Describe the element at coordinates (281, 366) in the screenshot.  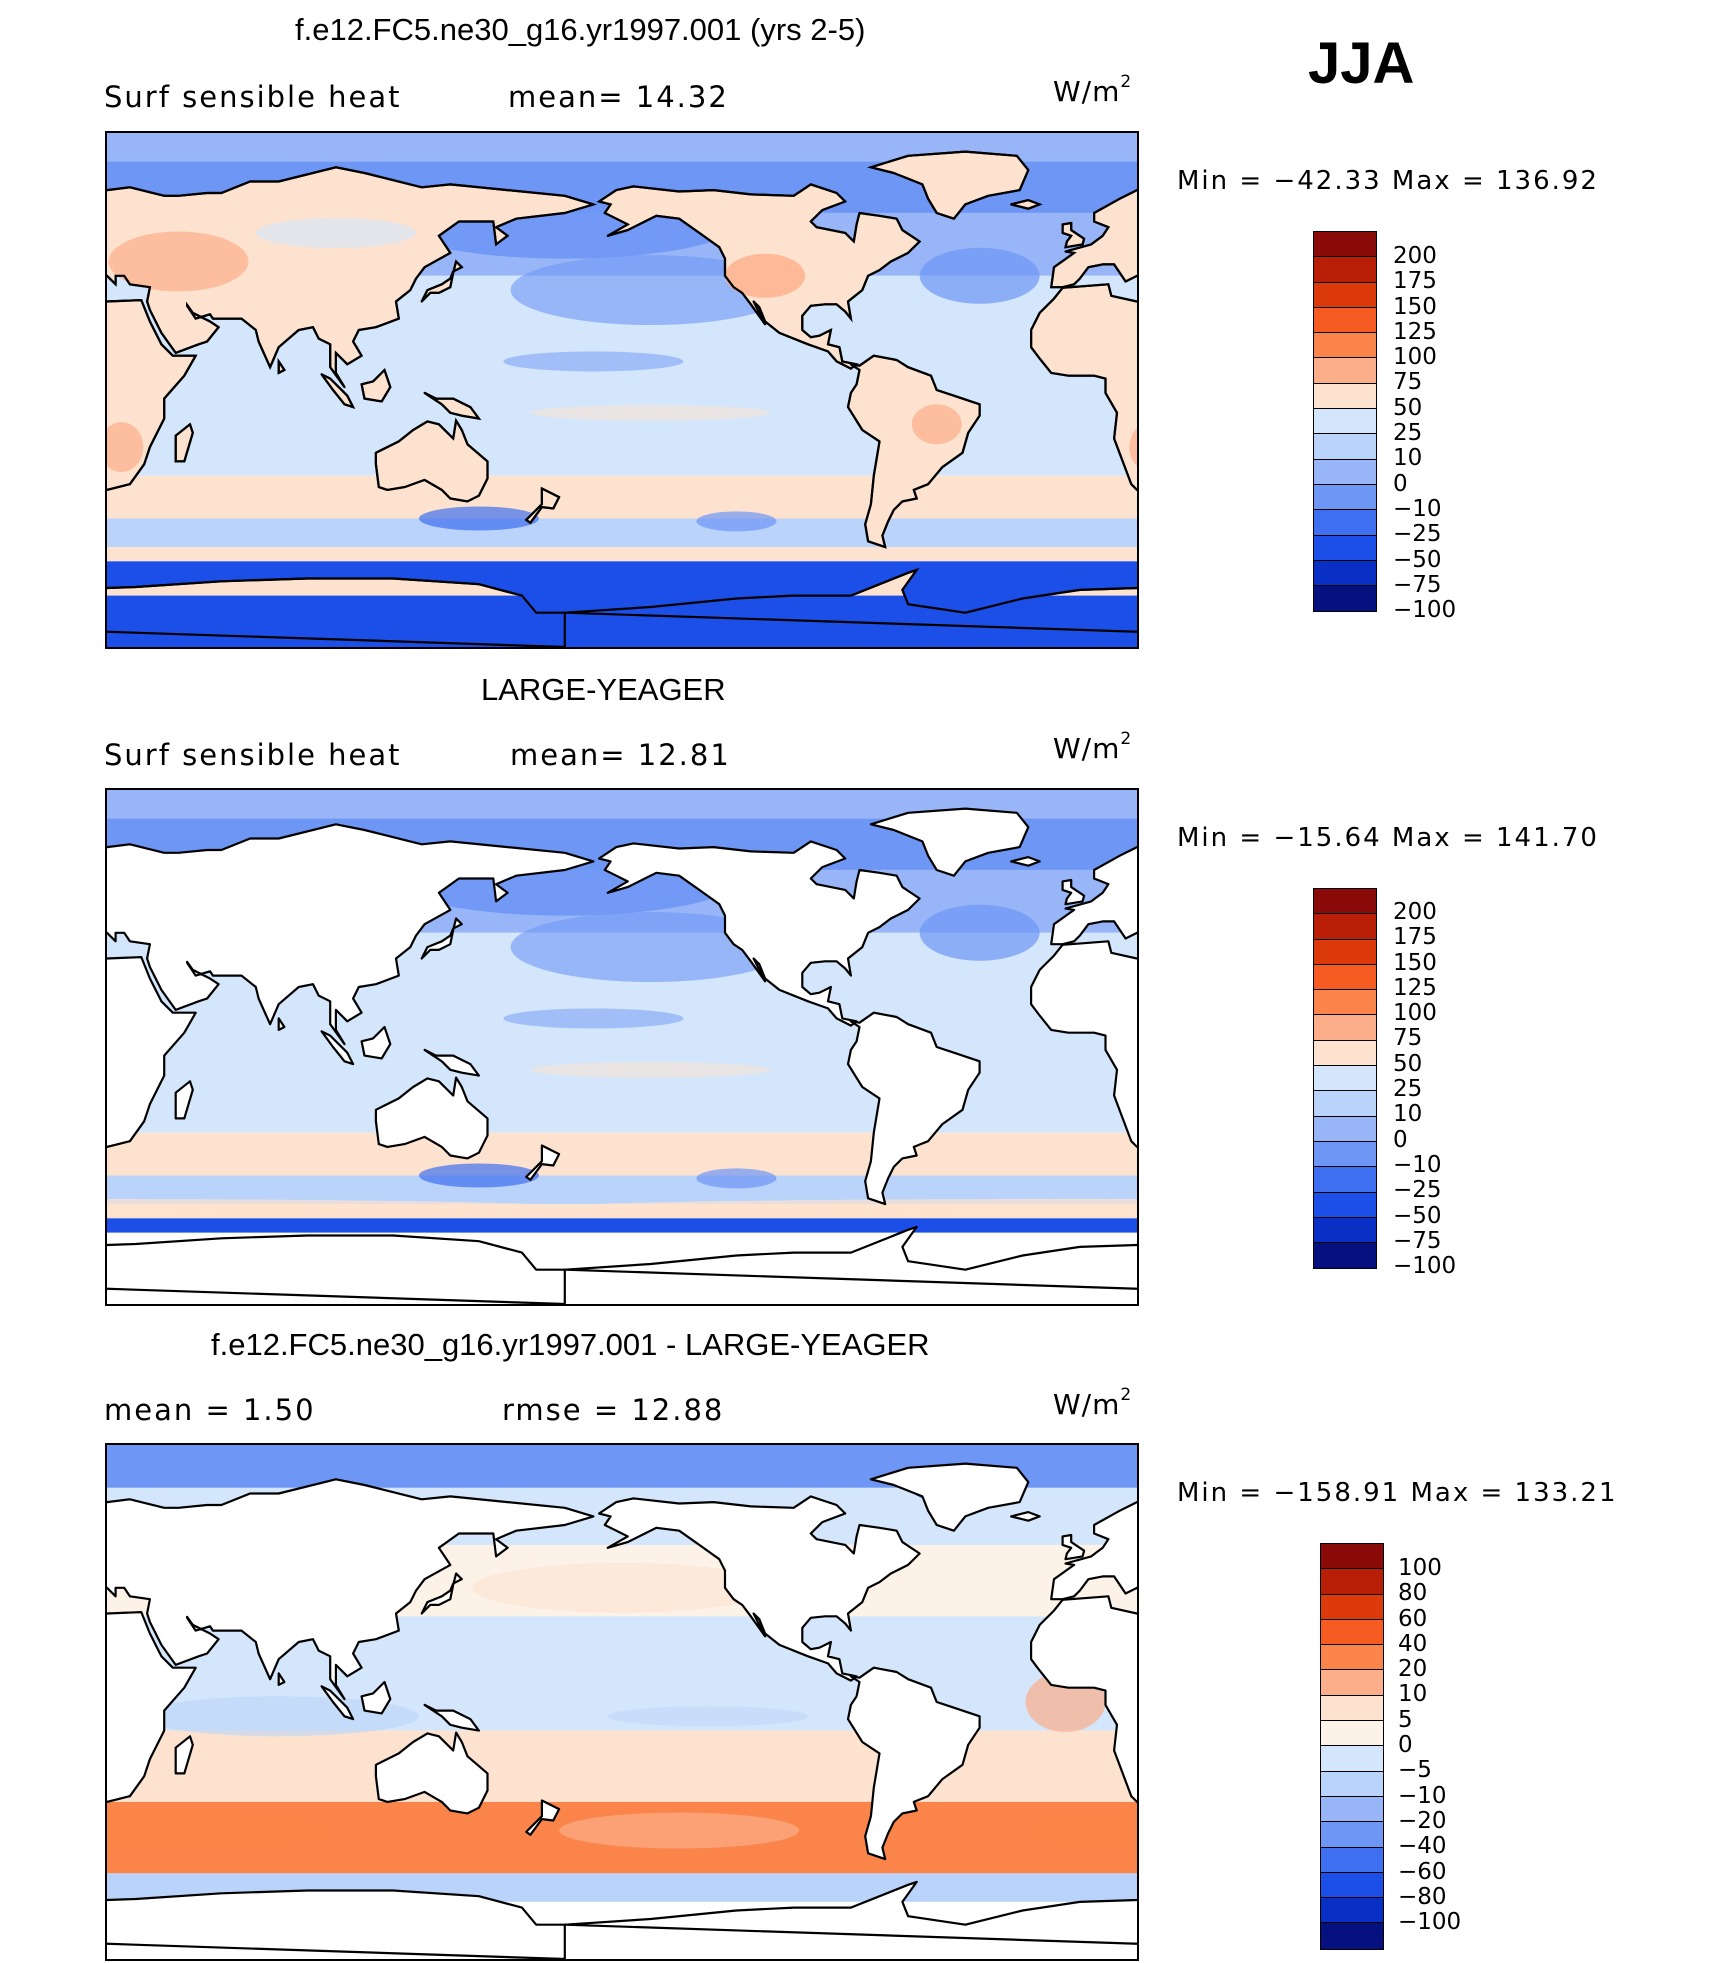
I see `coastline-sri` at that location.